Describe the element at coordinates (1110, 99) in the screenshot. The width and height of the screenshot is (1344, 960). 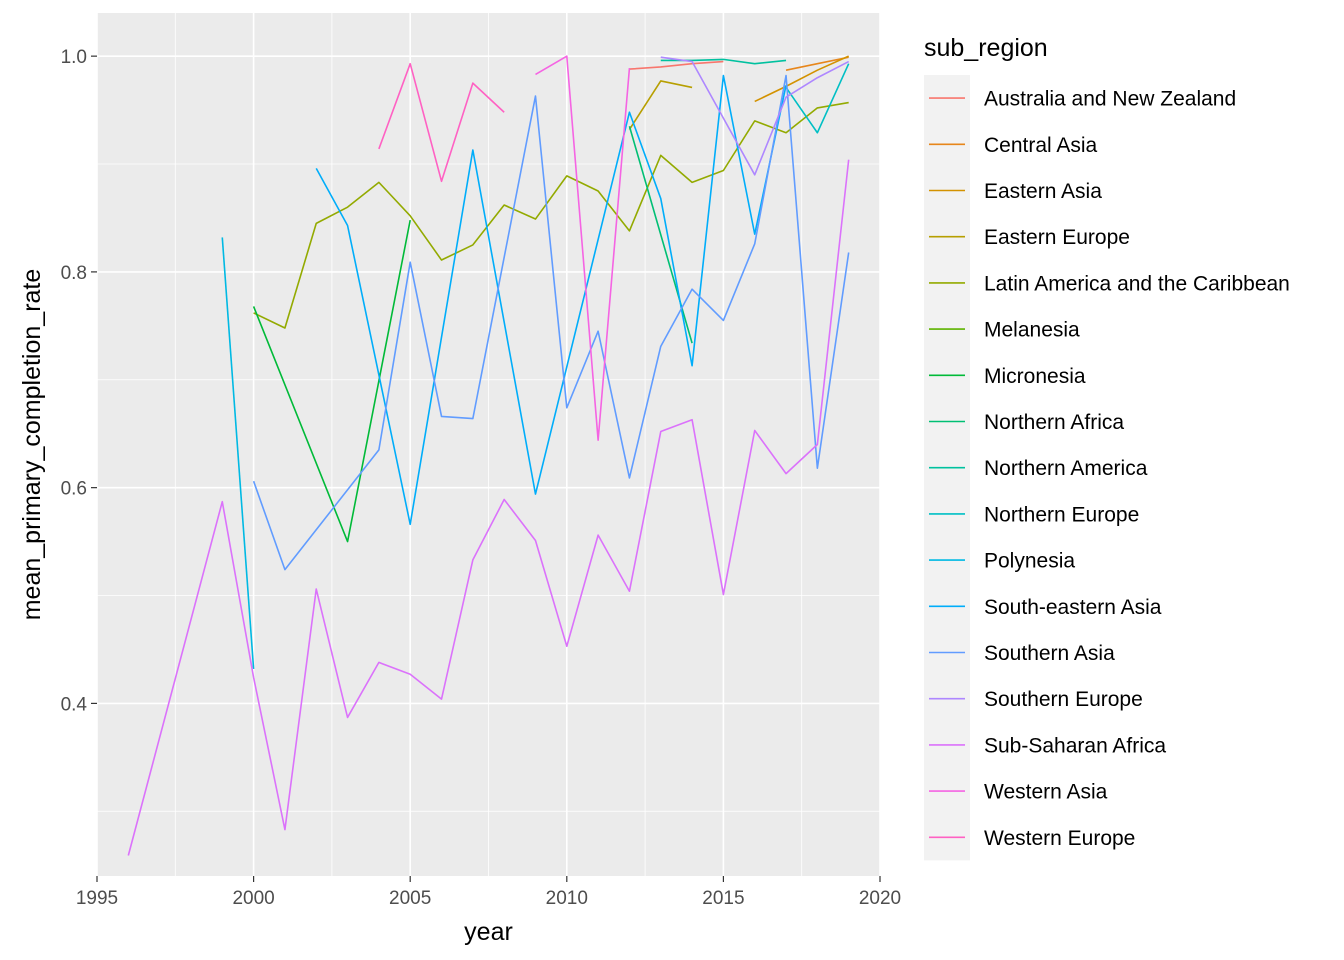
I see `legend-label: Australia and New Zealand` at that location.